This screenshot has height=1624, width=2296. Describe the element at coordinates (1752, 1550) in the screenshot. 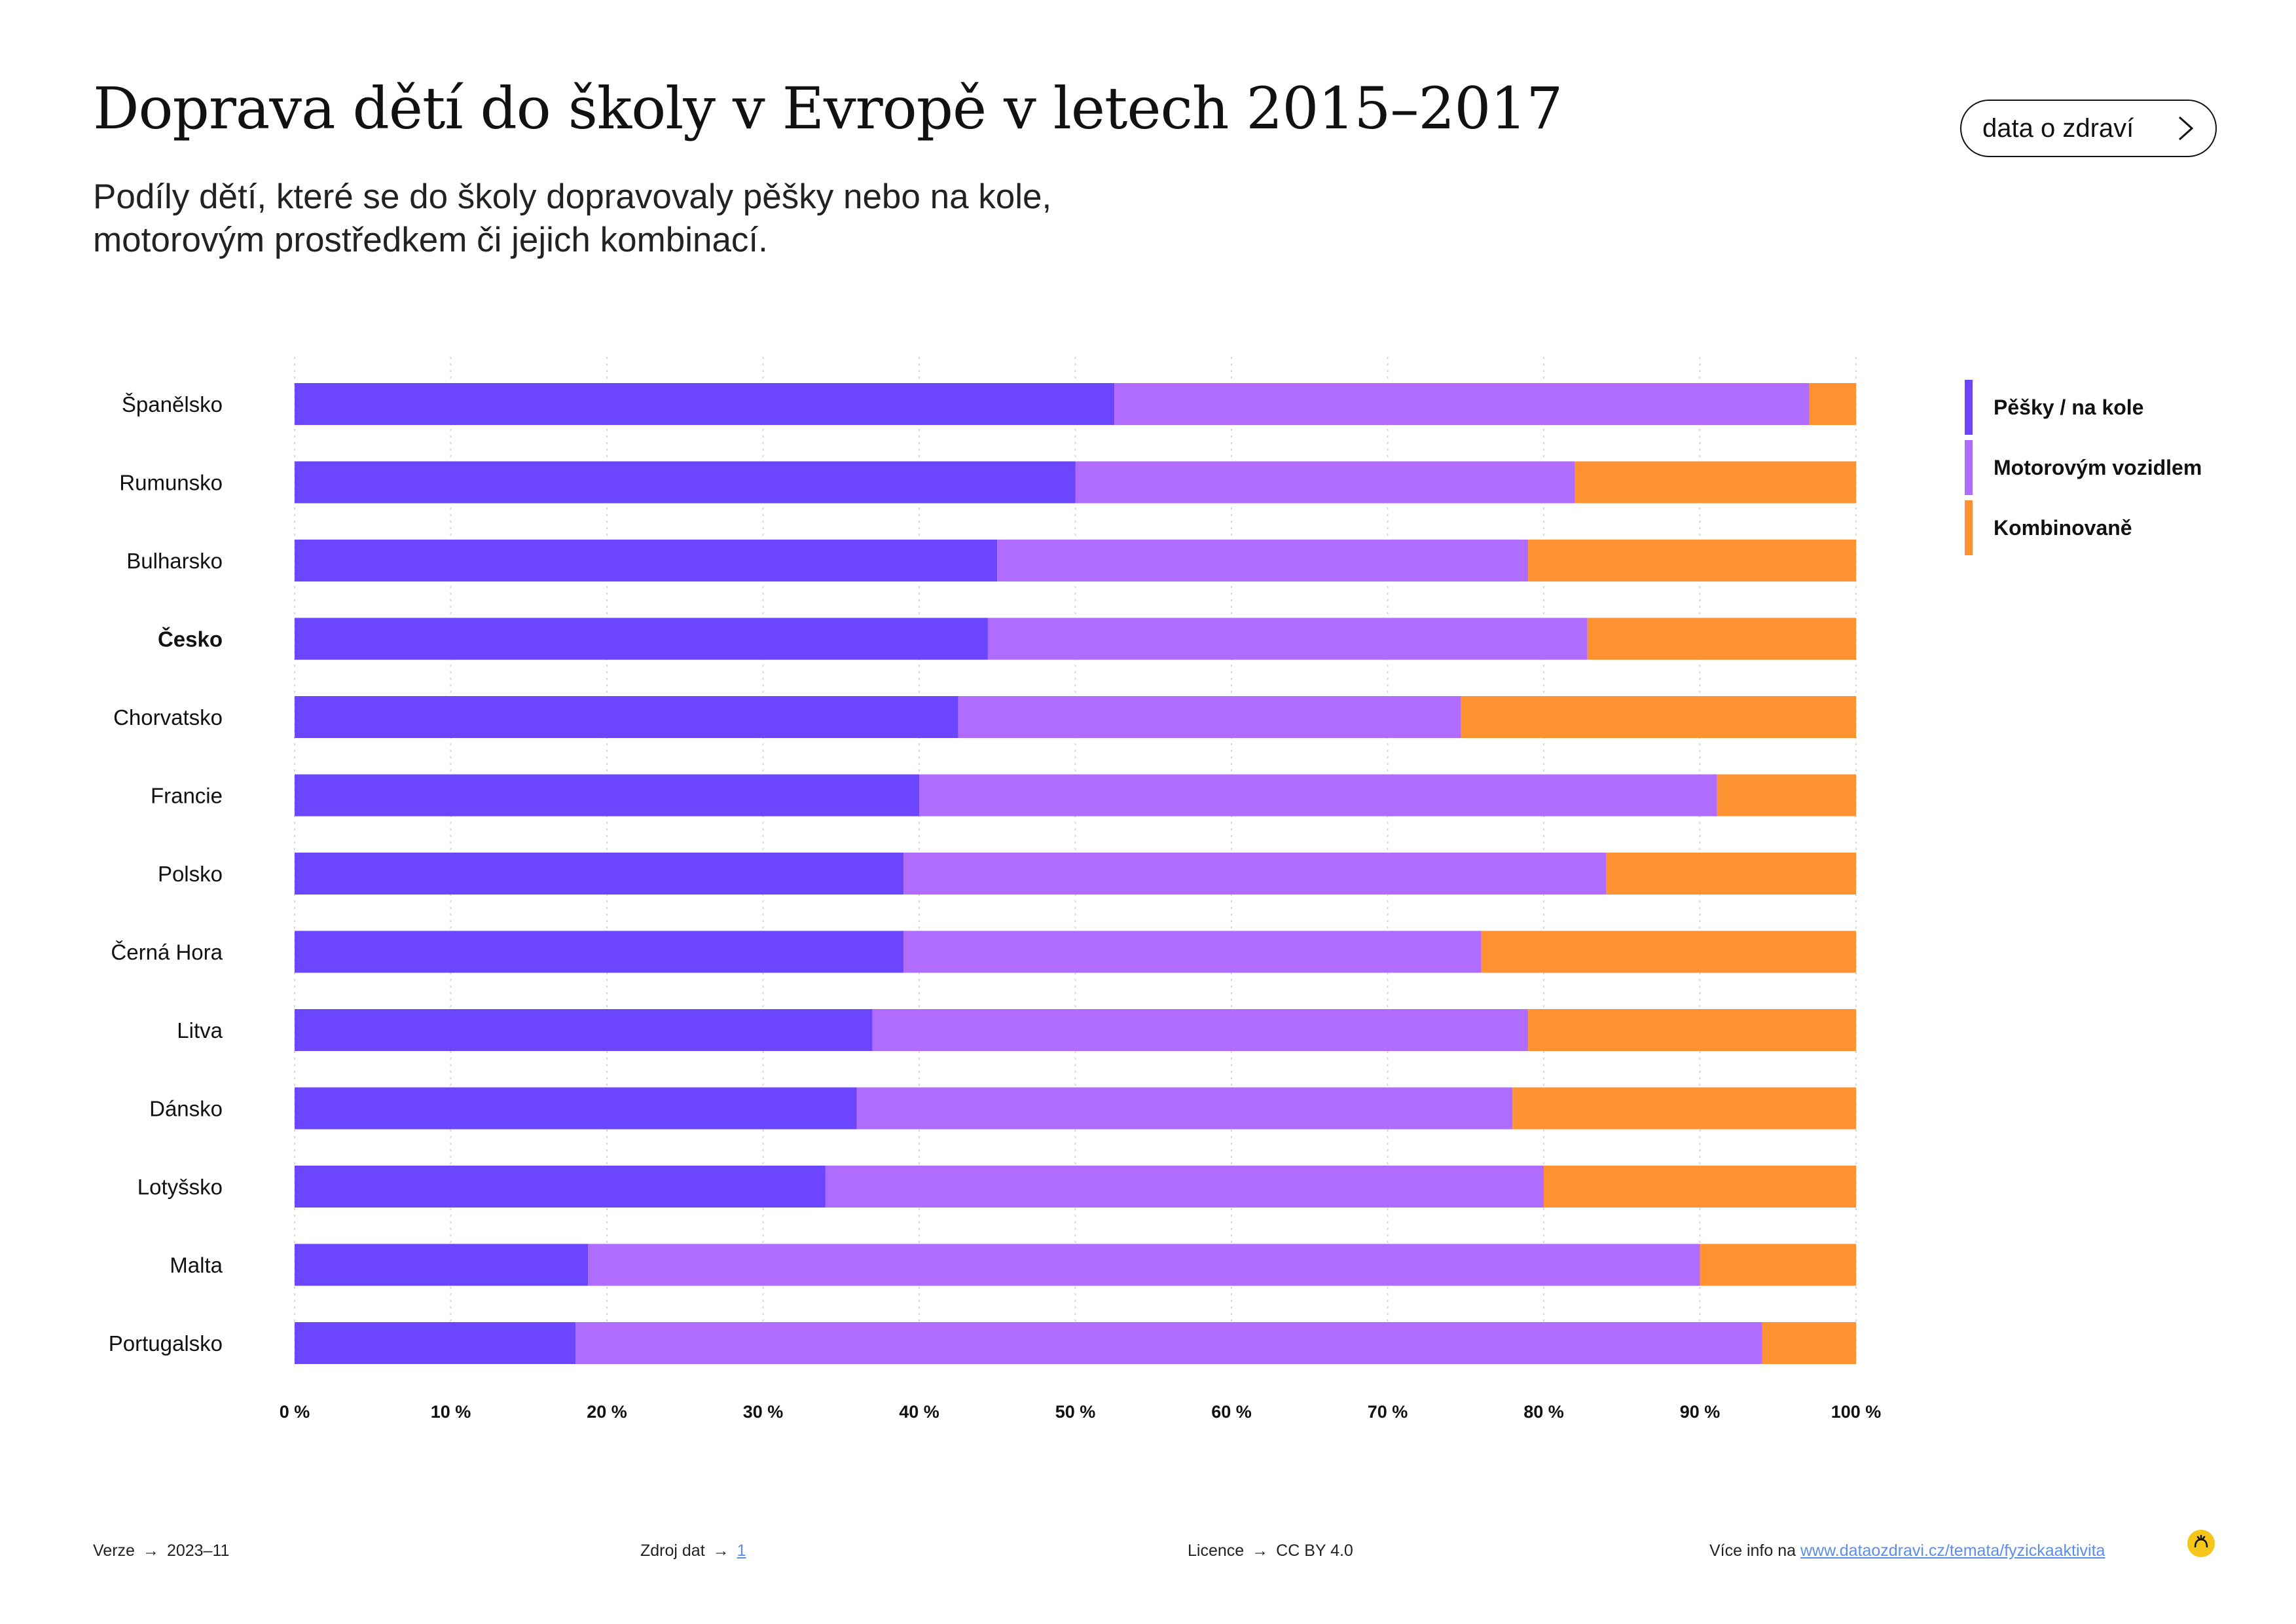

I see `more-info-label: Více info na` at that location.